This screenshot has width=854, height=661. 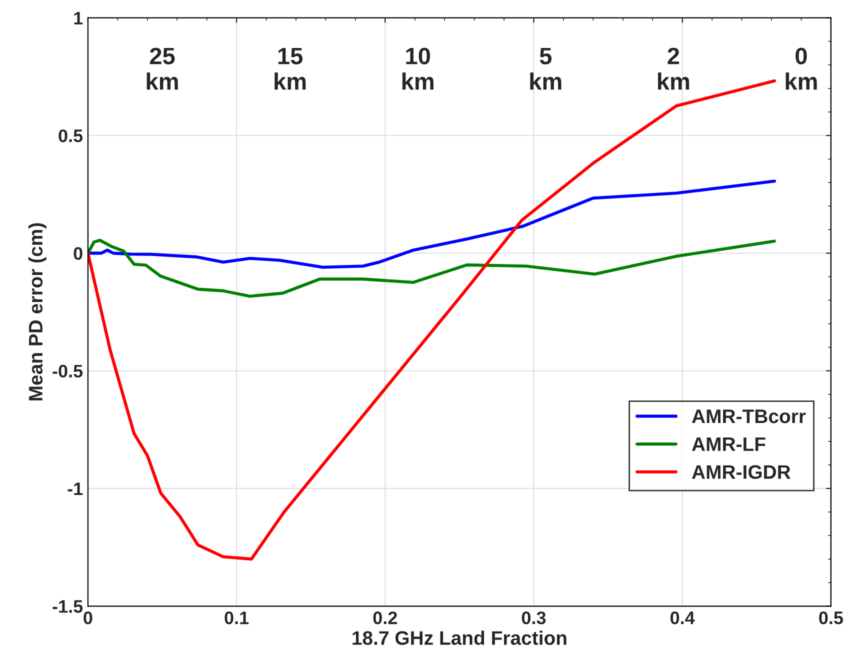 What do you see at coordinates (749, 417) in the screenshot?
I see `legend-label: AMR-TBcorr` at bounding box center [749, 417].